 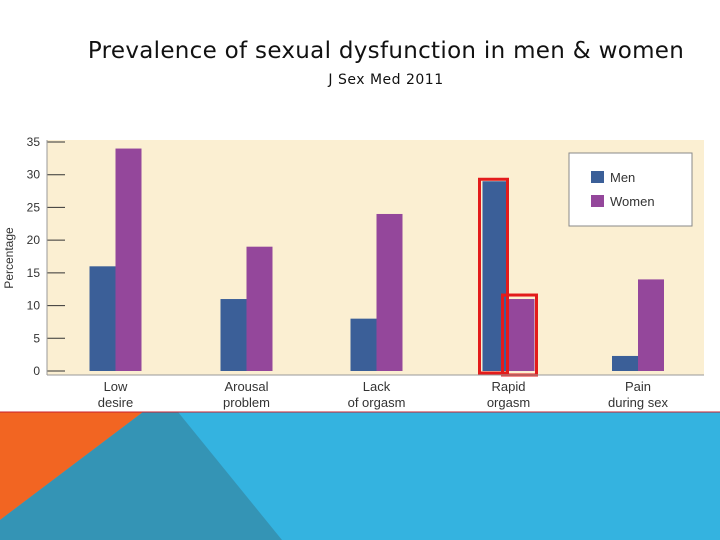 I want to click on x-tick-label: problem, so click(x=246, y=402).